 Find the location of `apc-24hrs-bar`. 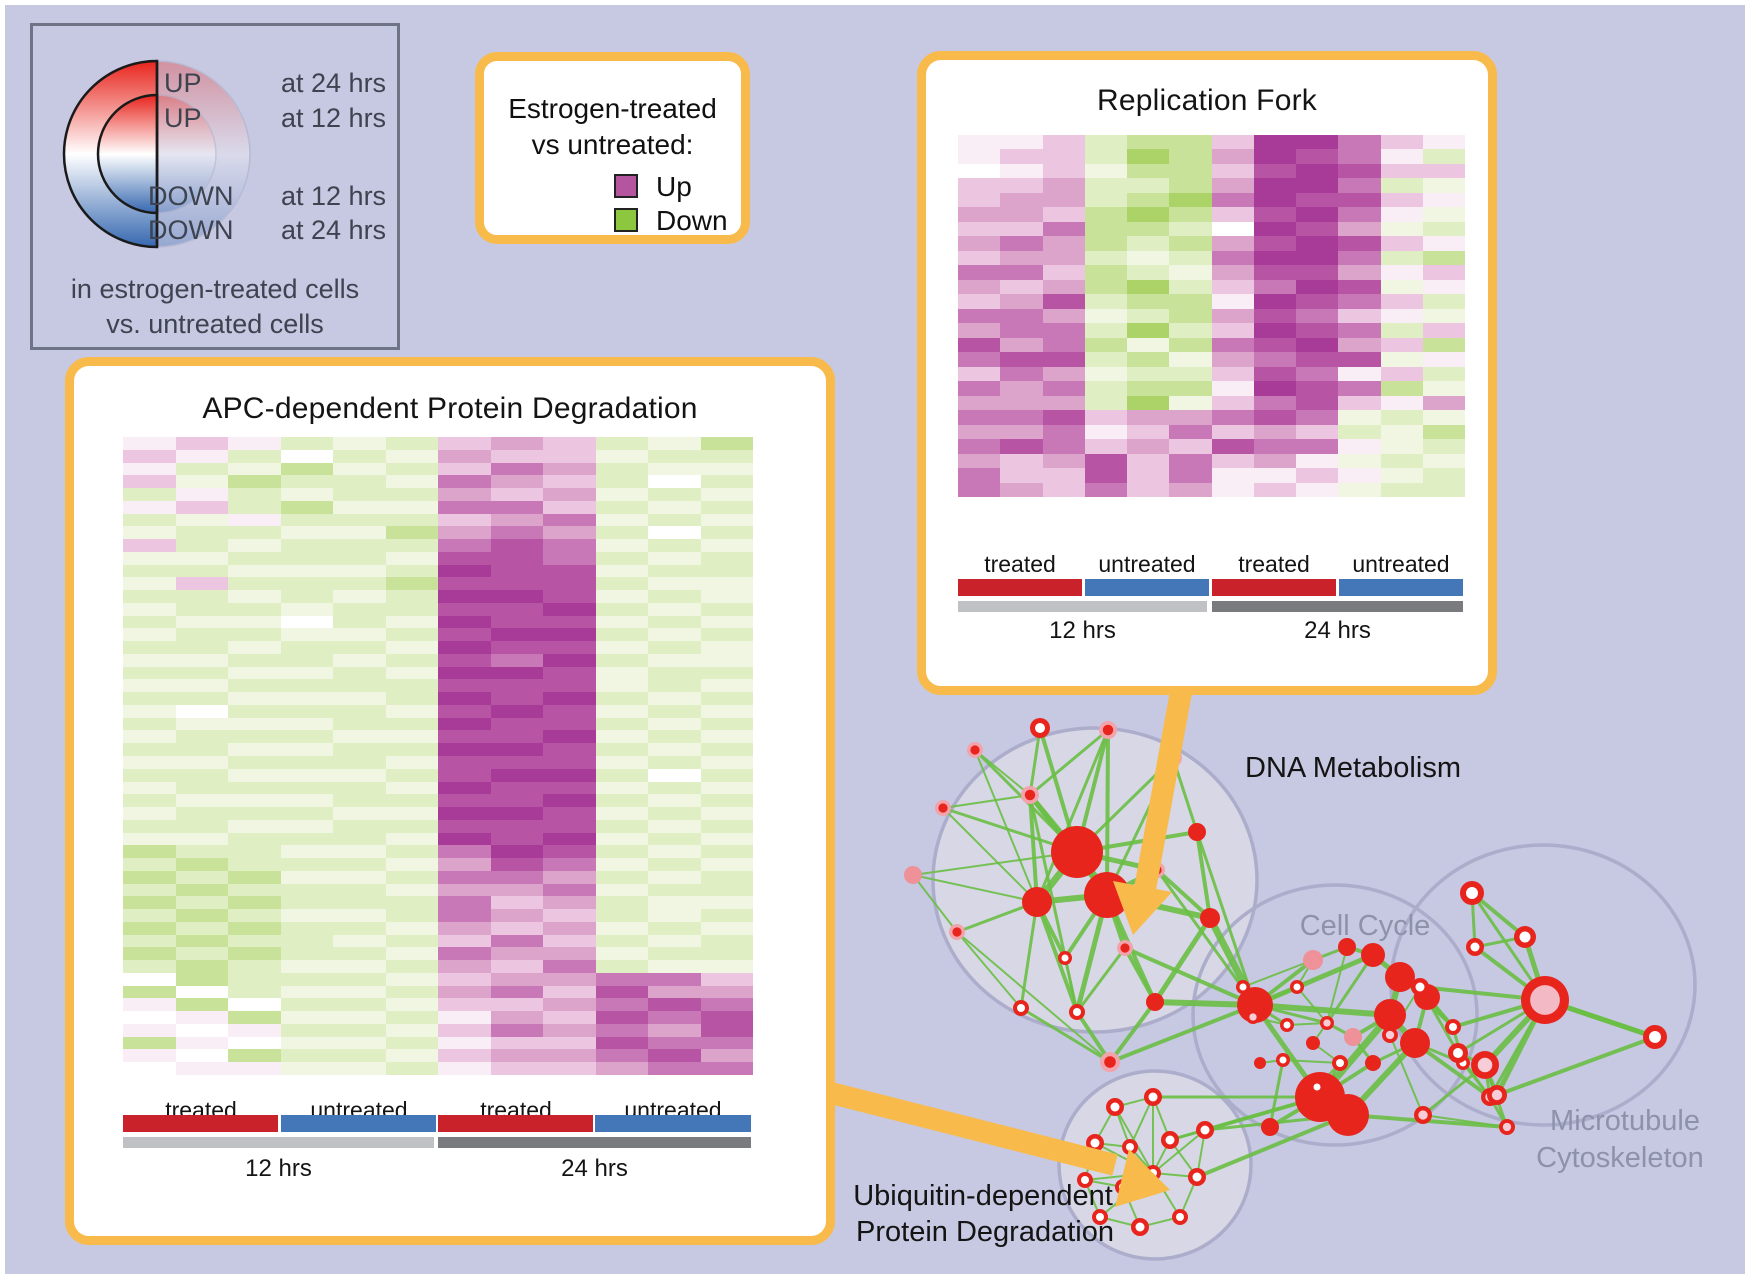

apc-24hrs-bar is located at coordinates (594, 1142).